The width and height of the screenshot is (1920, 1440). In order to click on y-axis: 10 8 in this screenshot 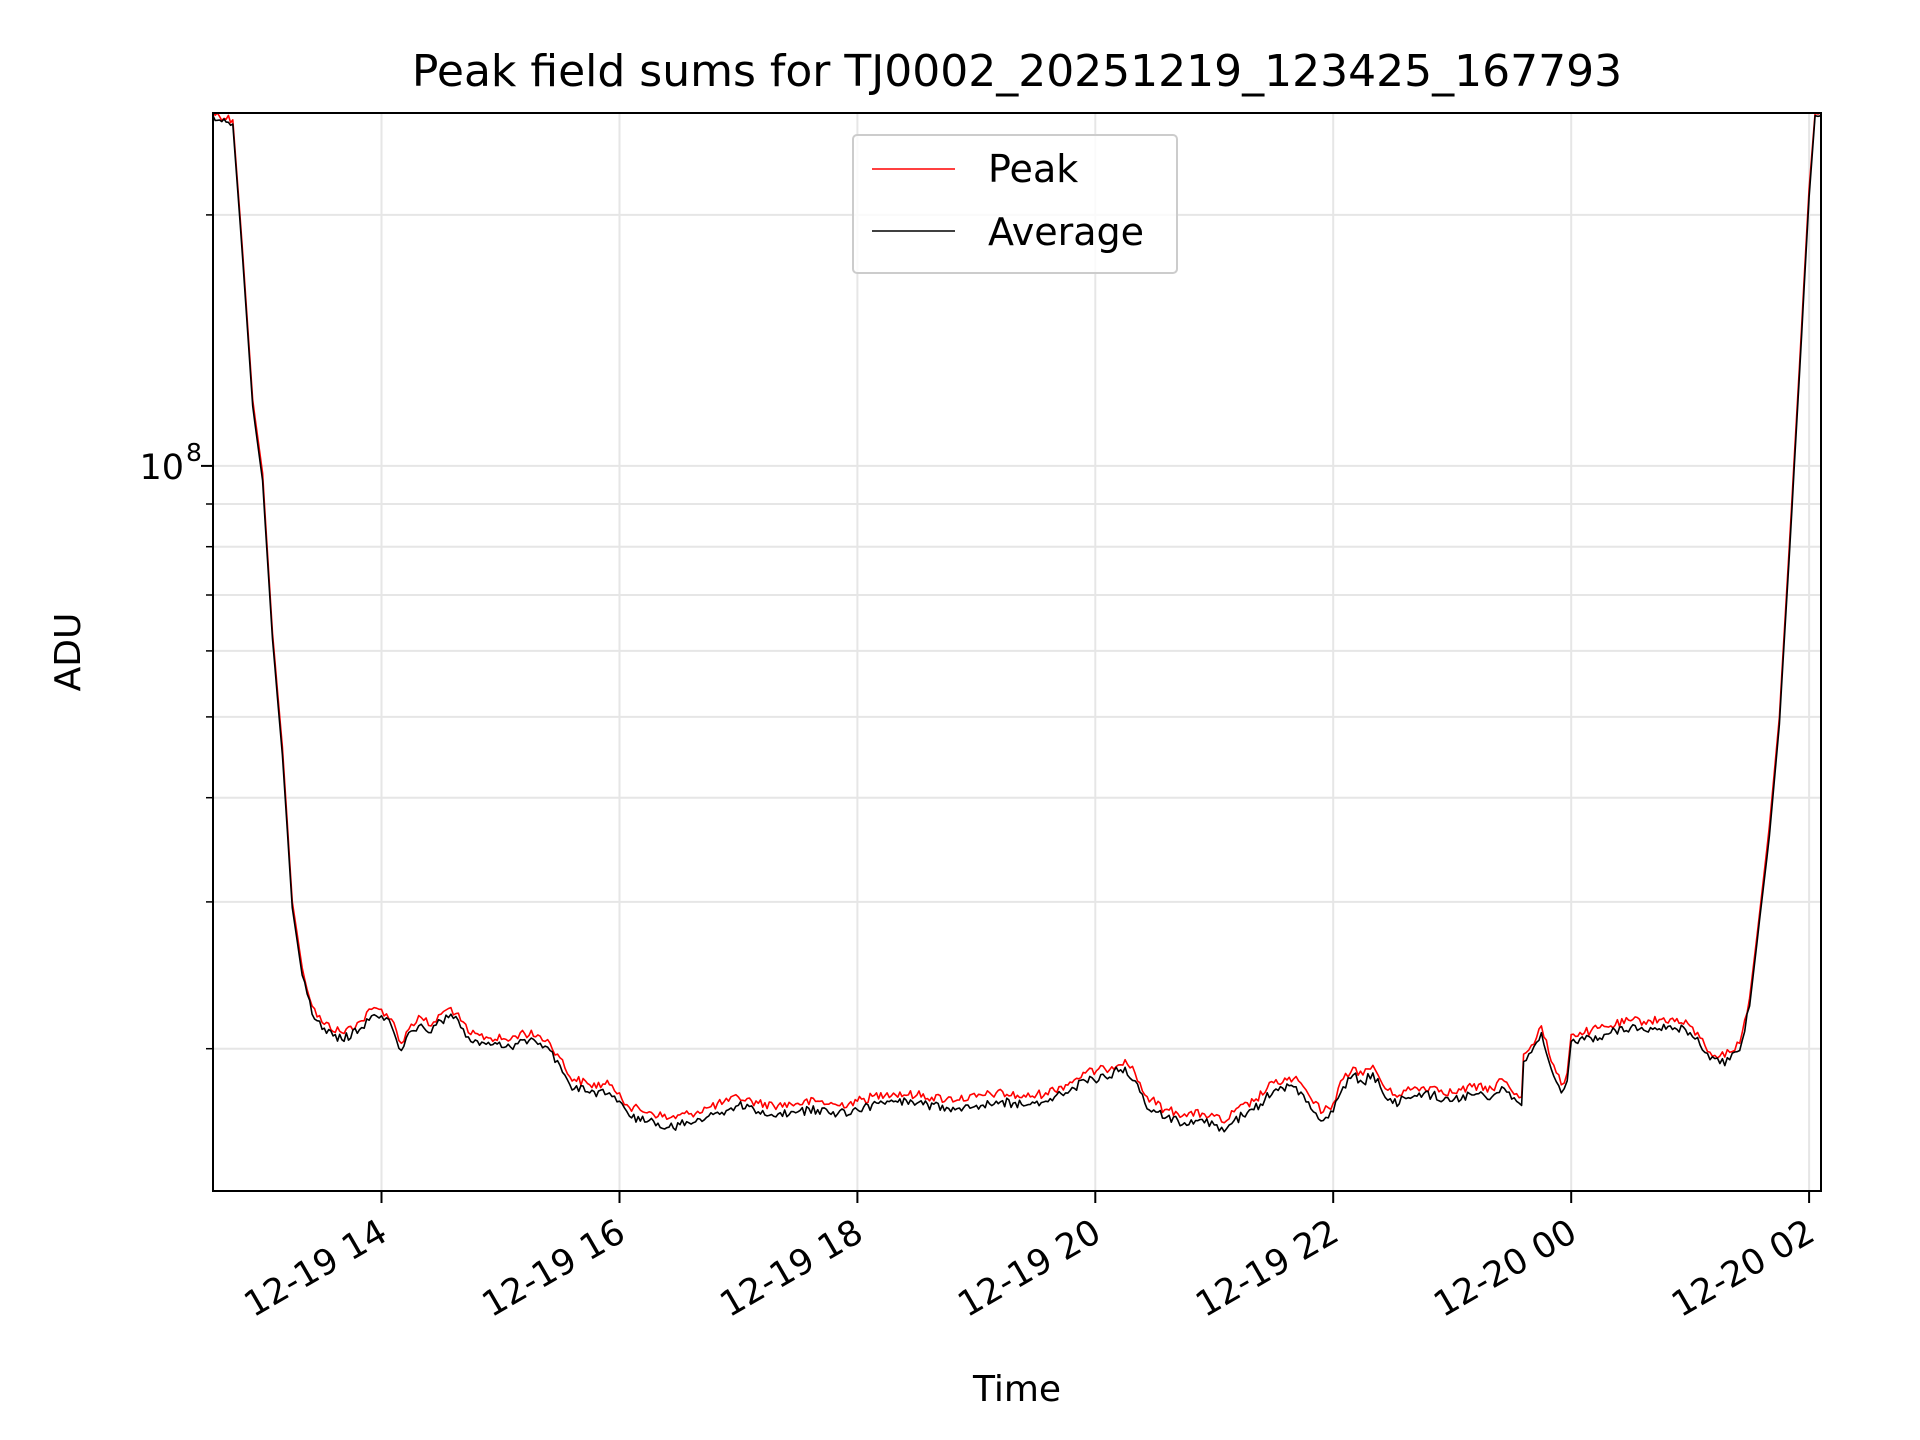, I will do `click(176, 632)`.